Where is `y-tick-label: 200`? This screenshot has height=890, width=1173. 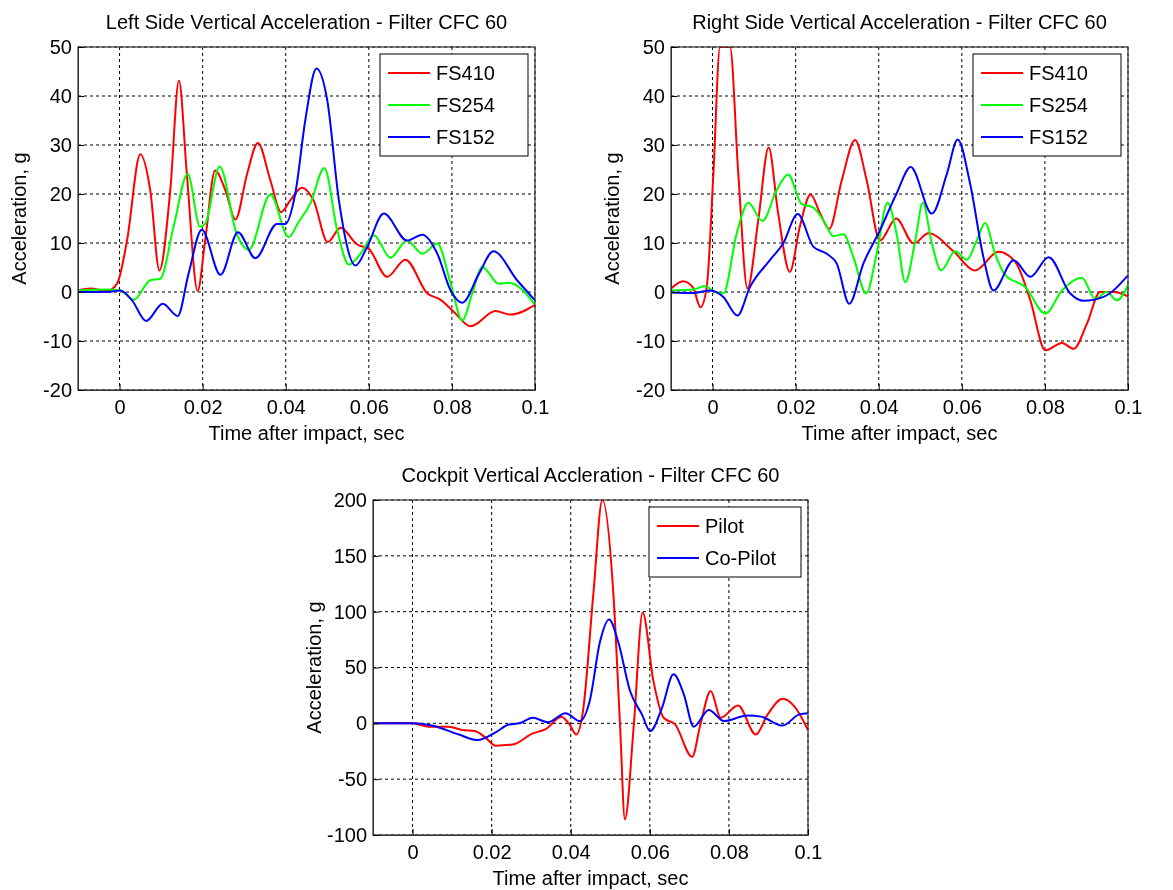
y-tick-label: 200 is located at coordinates (350, 499).